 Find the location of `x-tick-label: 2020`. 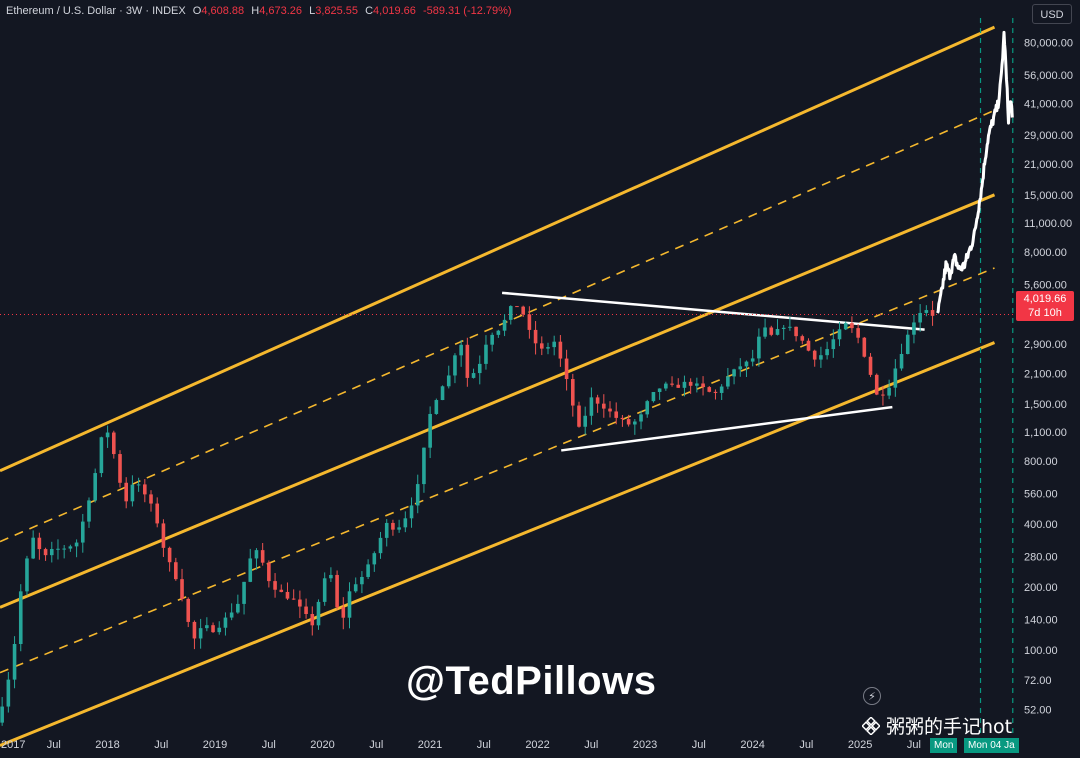

x-tick-label: 2020 is located at coordinates (322, 745).